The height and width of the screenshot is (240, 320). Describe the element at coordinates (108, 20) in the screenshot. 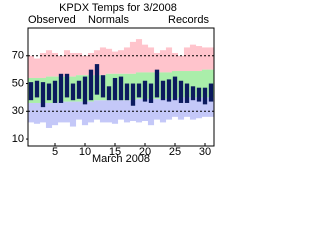

I see `legend-normals: Normals` at that location.